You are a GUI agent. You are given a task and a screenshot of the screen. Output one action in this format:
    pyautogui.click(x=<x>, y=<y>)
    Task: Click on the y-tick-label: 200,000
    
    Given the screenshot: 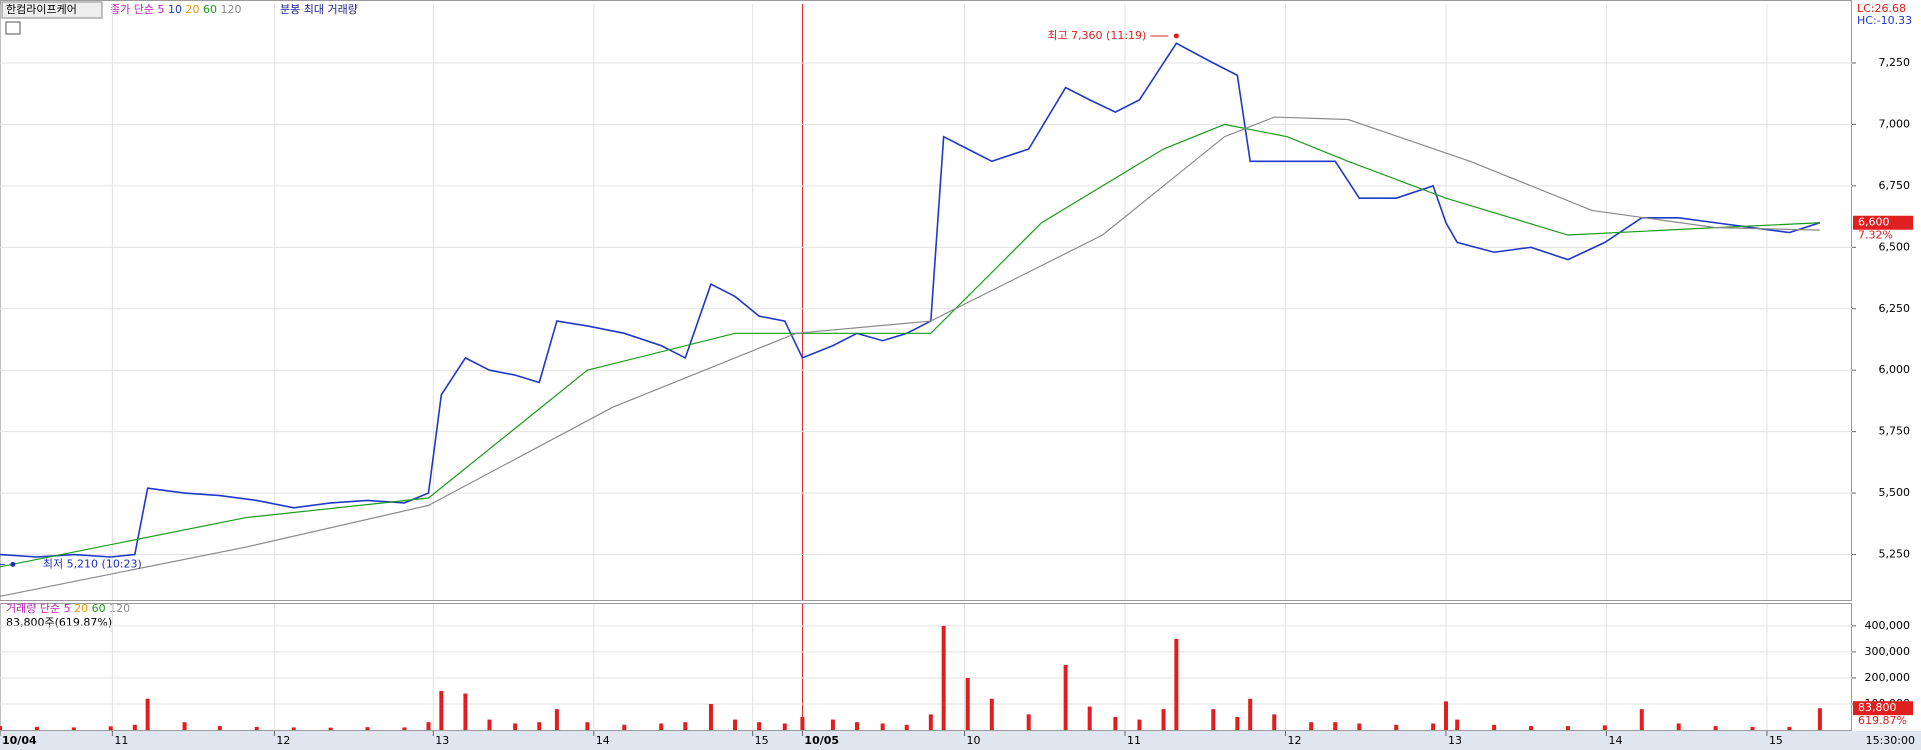 What is the action you would take?
    pyautogui.click(x=1888, y=677)
    